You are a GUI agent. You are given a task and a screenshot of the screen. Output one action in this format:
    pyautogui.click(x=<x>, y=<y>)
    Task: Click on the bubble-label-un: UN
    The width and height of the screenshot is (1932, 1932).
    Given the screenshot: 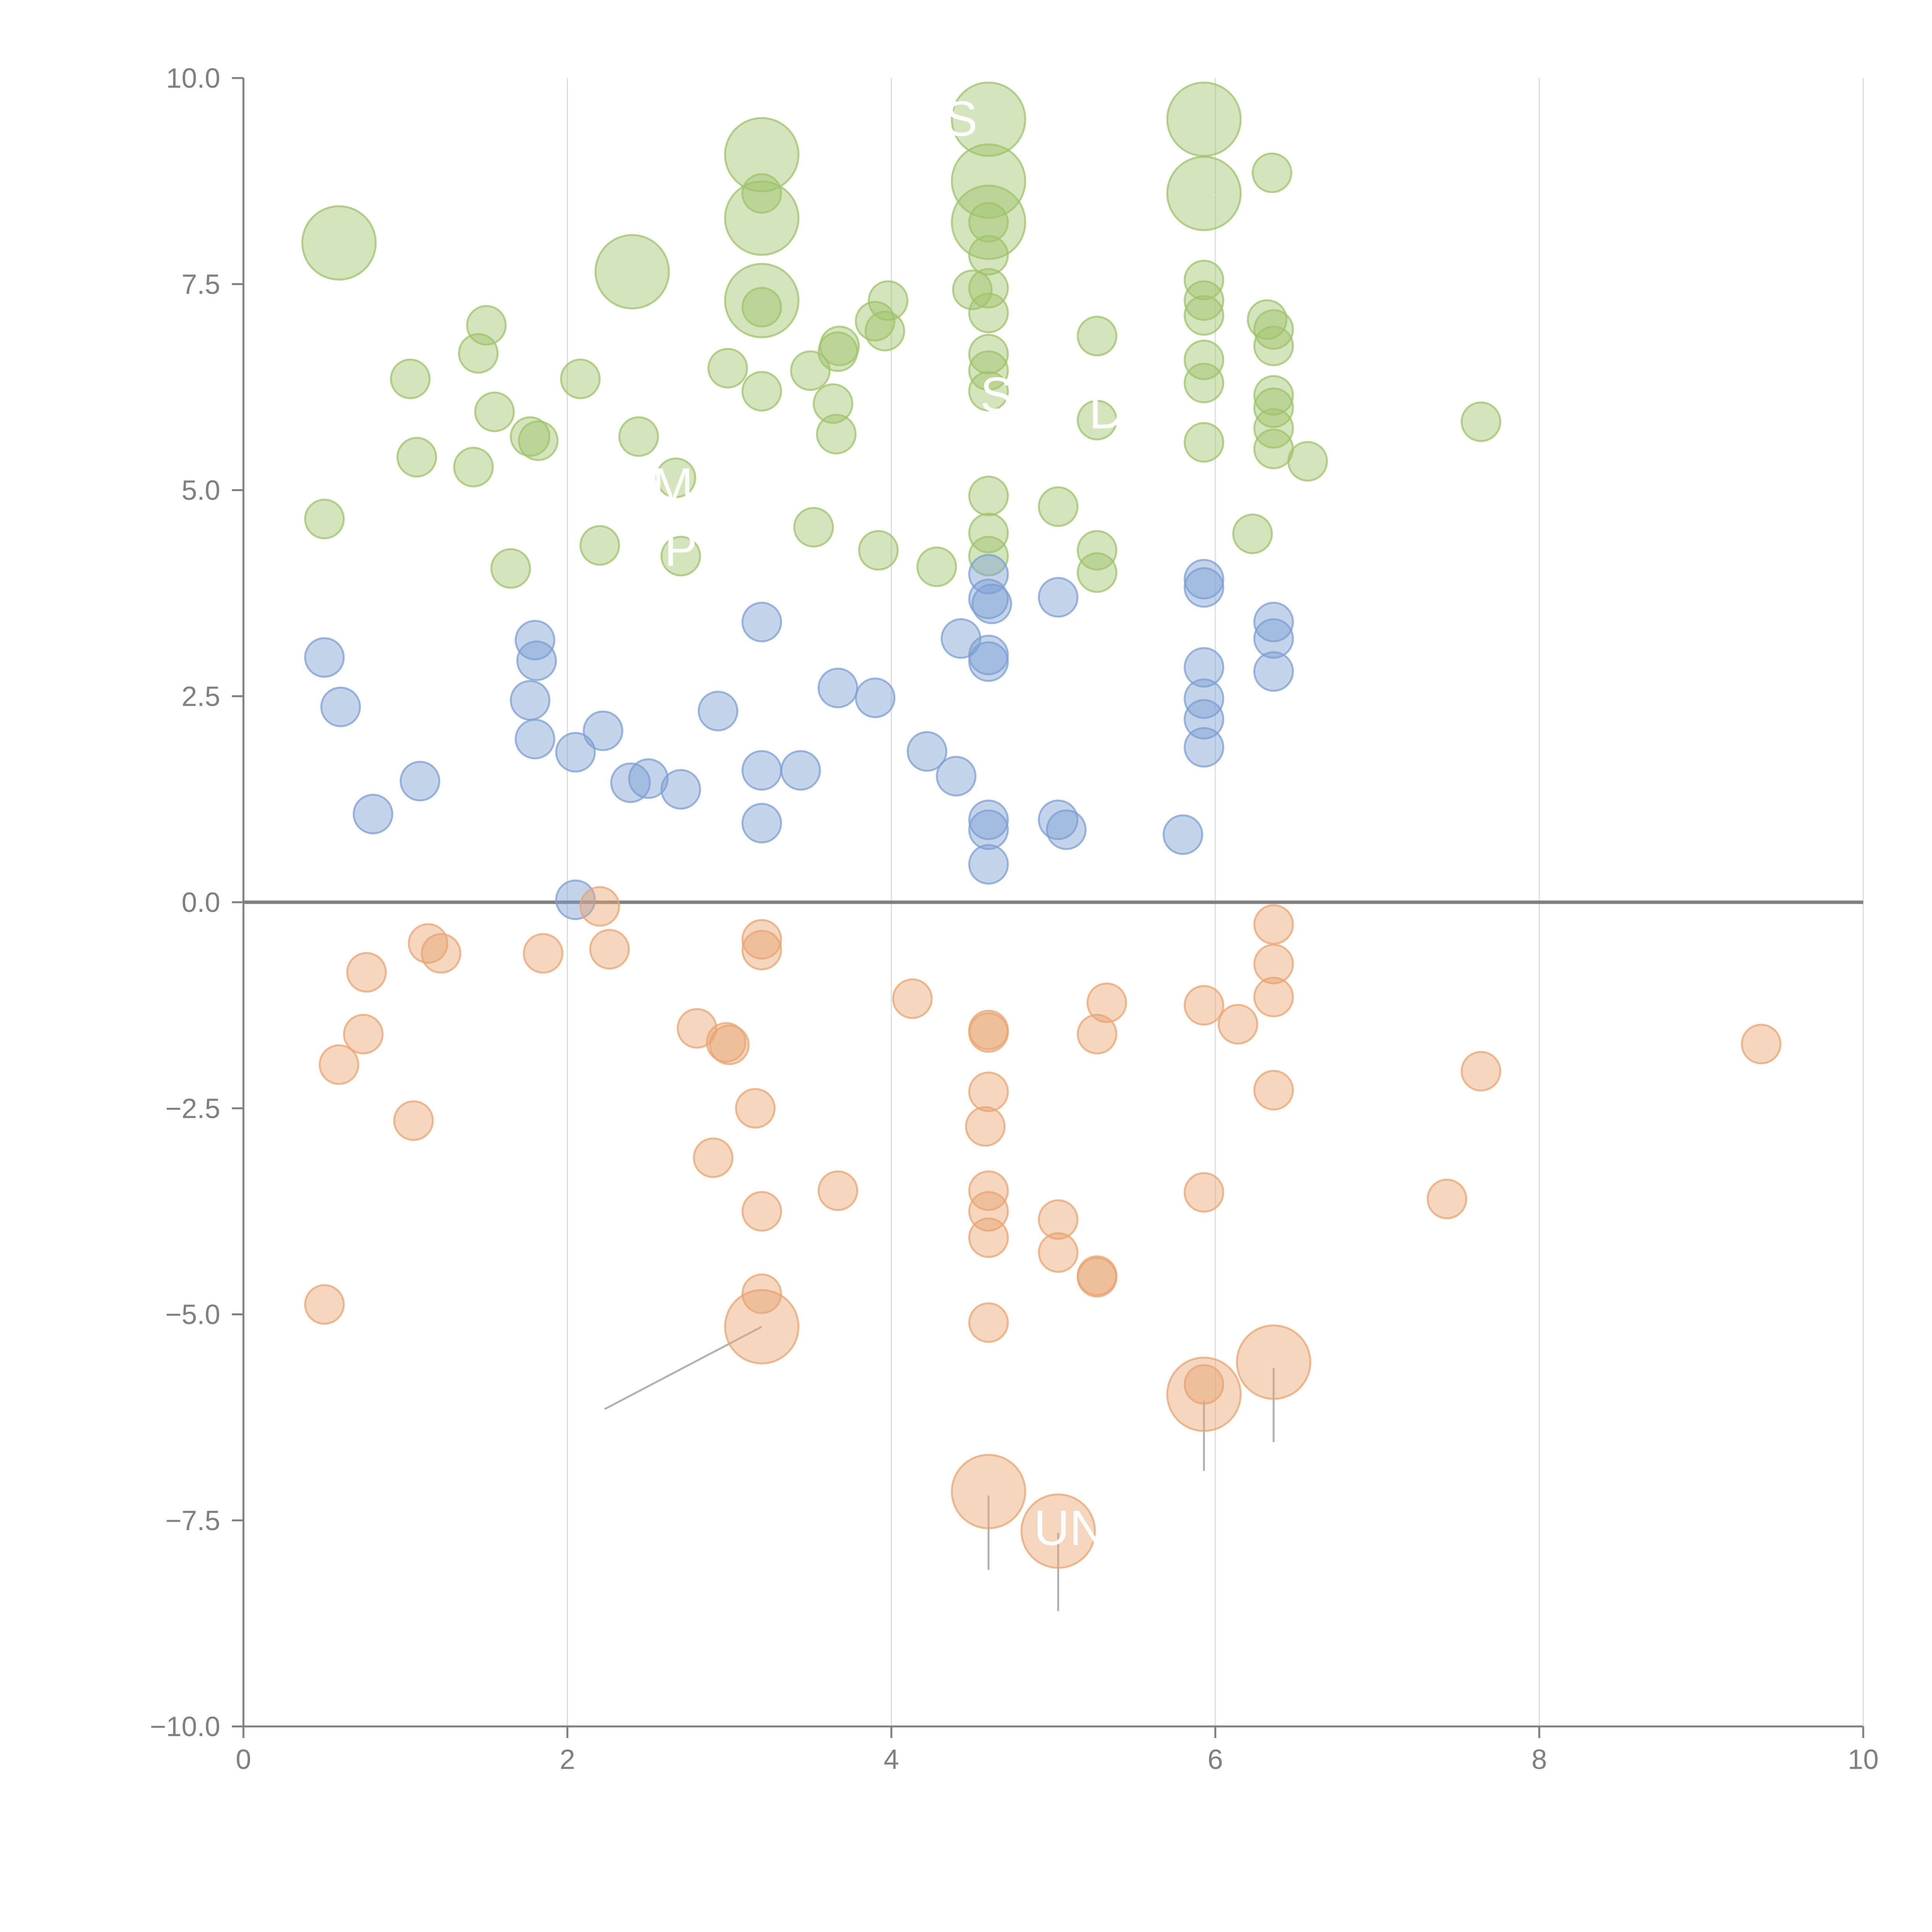 What is the action you would take?
    pyautogui.click(x=1070, y=1529)
    